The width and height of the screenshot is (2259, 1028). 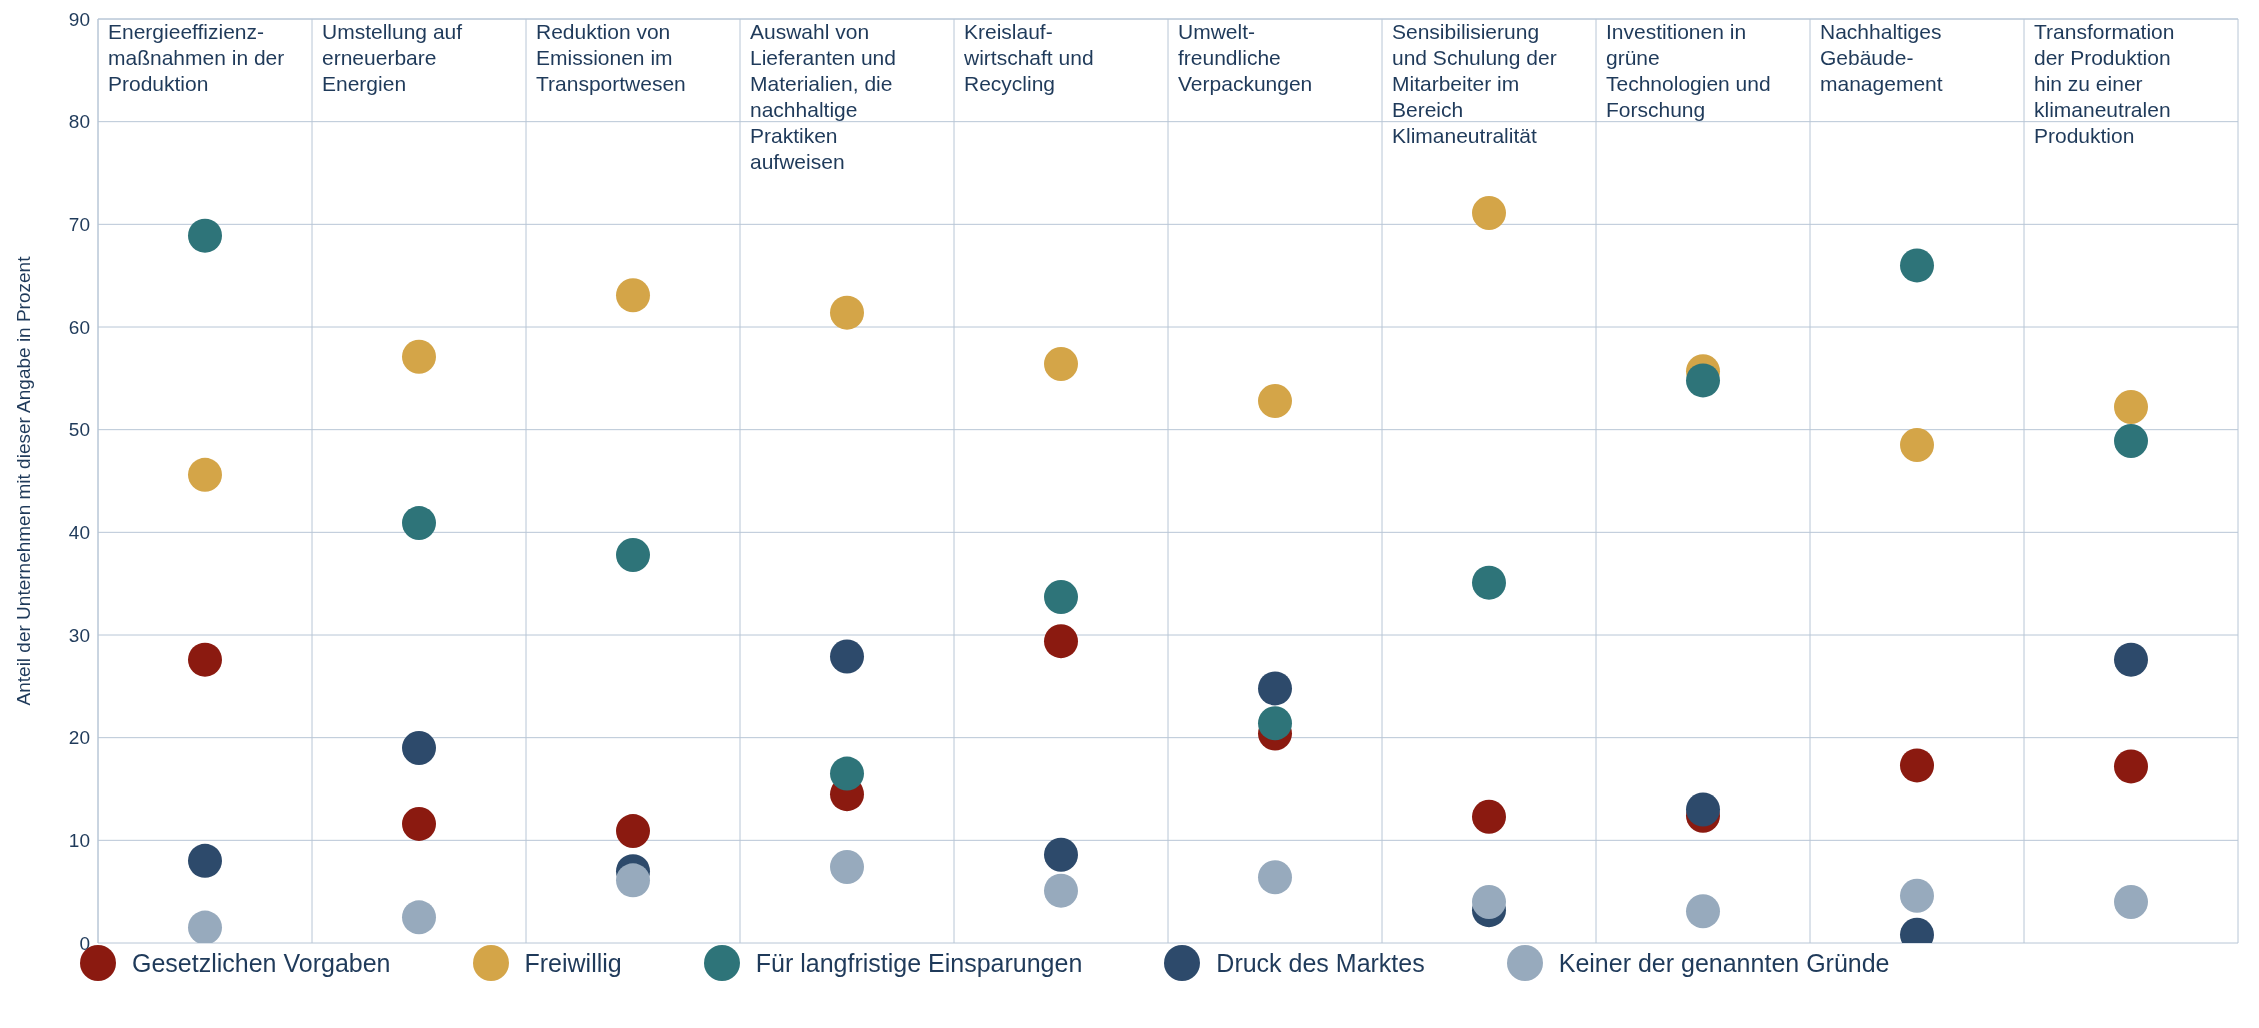 What do you see at coordinates (79, 225) in the screenshot?
I see `y-tick-label: 70` at bounding box center [79, 225].